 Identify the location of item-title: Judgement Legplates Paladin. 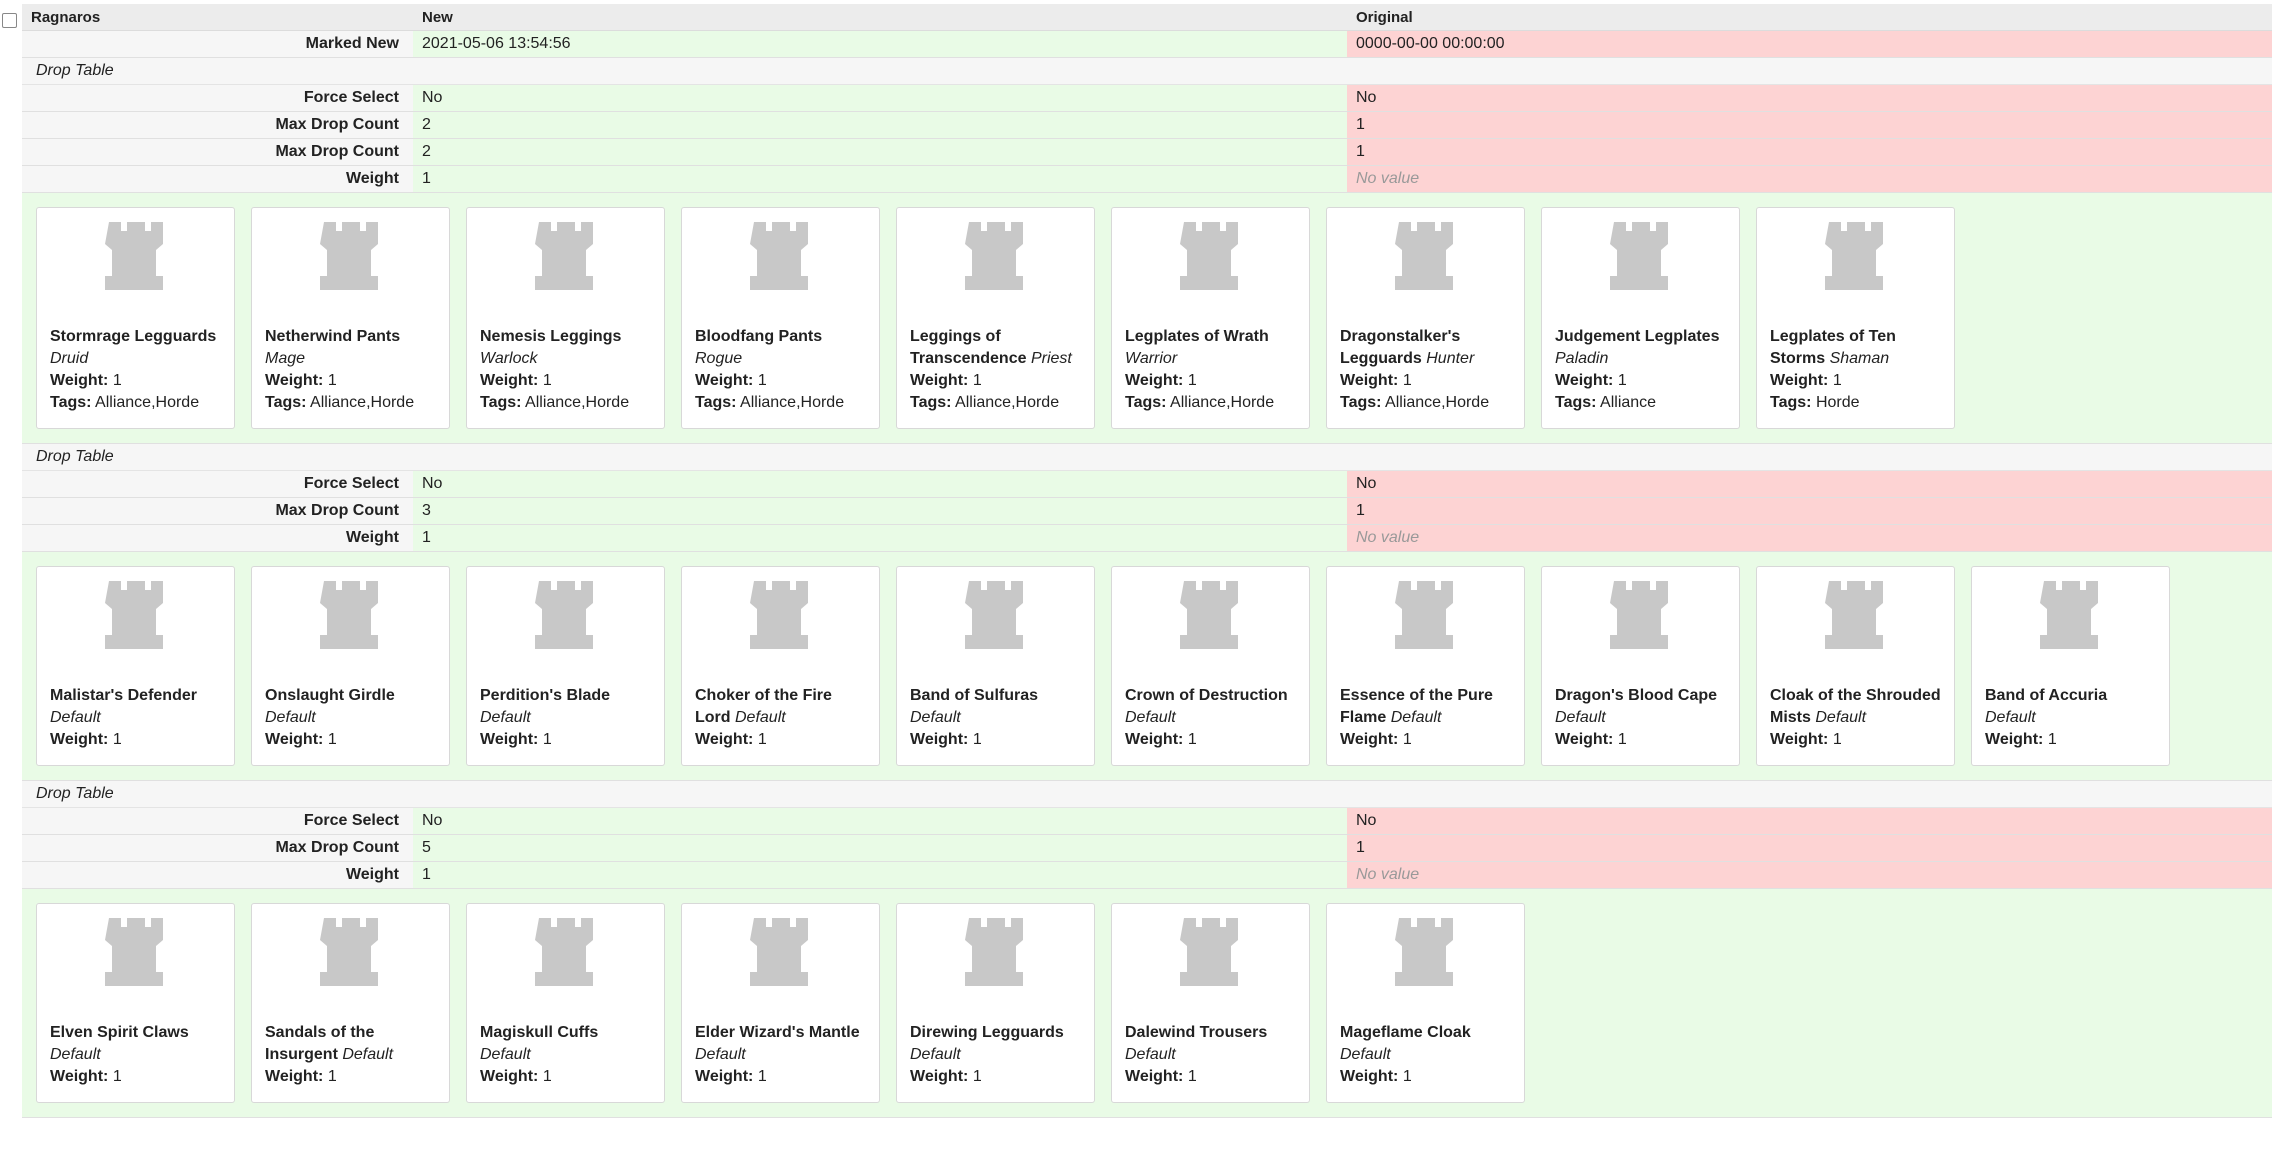
(1640, 348).